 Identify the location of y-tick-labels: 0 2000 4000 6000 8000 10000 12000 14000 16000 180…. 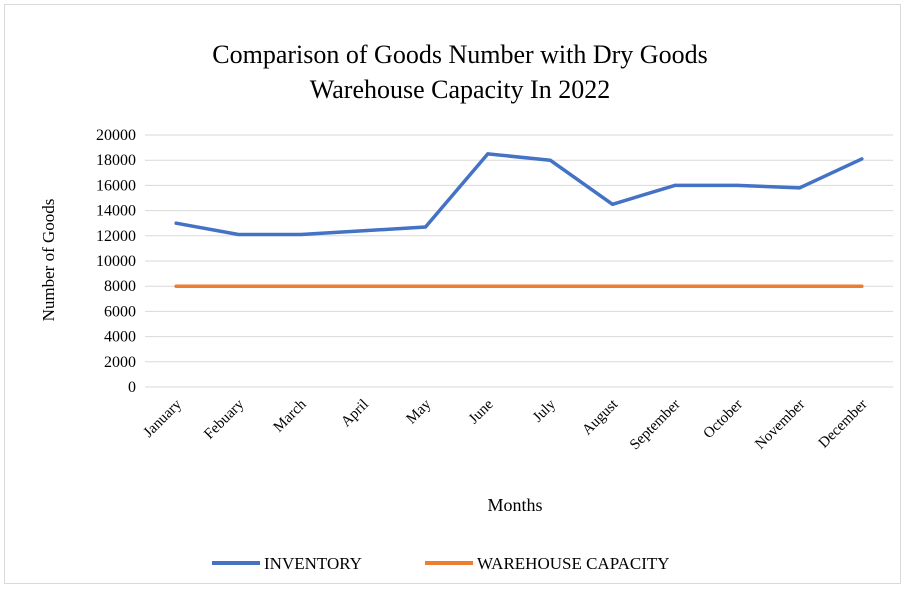
(116, 261).